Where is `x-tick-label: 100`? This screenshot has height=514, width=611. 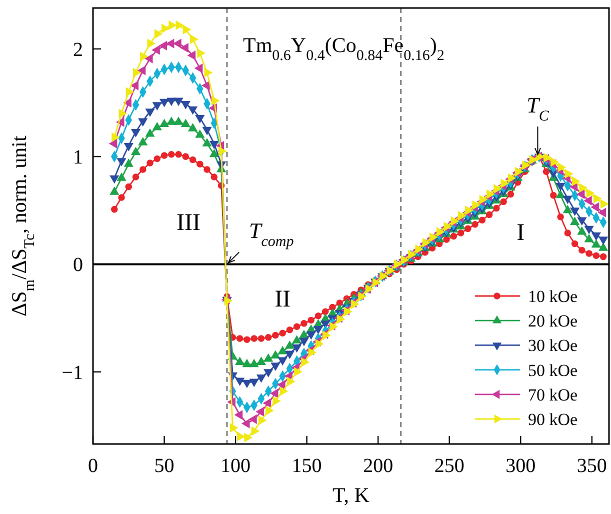 x-tick-label: 100 is located at coordinates (235, 466).